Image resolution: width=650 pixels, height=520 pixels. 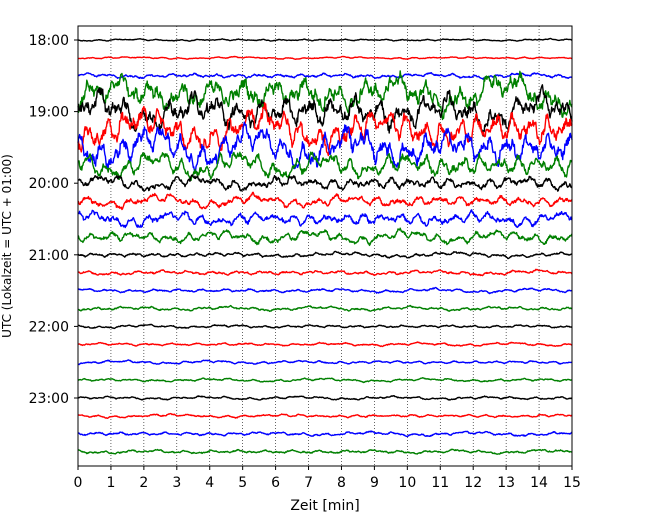 I want to click on x-tick-label: 15, so click(x=572, y=483).